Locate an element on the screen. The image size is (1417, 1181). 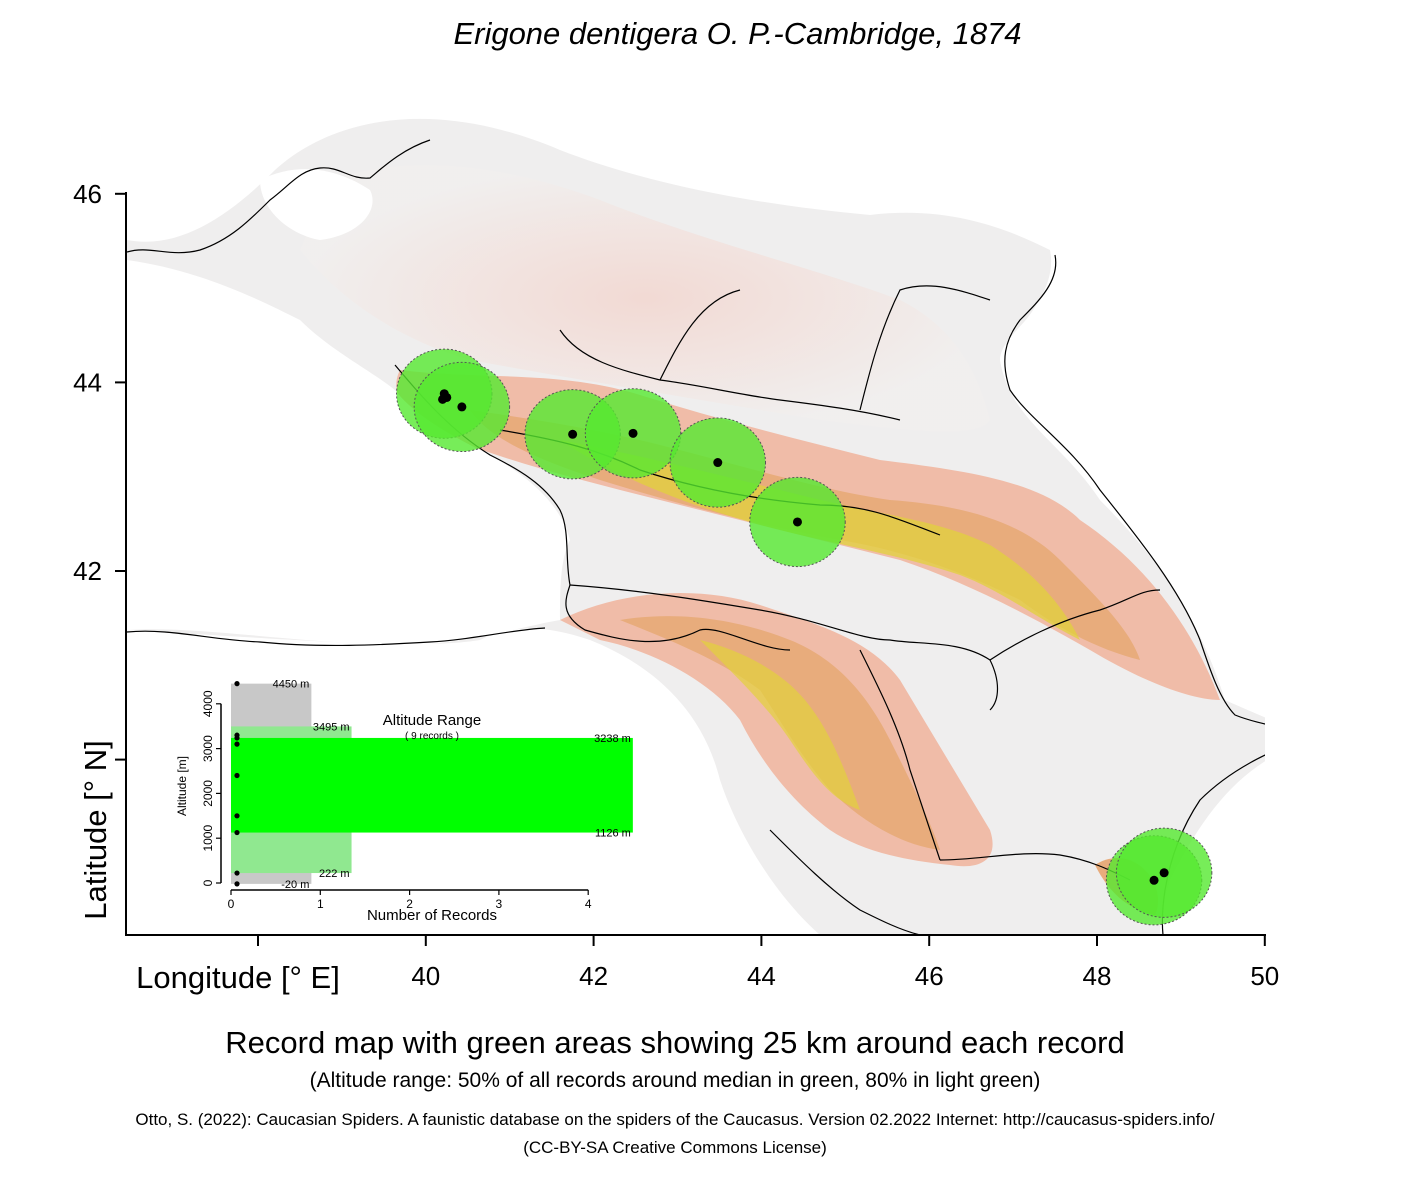
altitude-bars is located at coordinates (432, 783).